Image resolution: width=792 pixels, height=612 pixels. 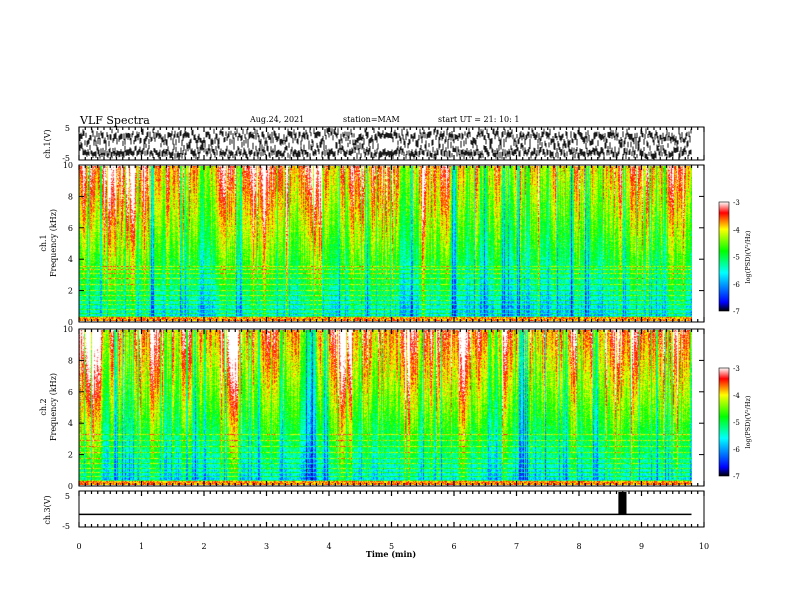 What do you see at coordinates (622, 503) in the screenshot?
I see `ch3-pulse-mark` at bounding box center [622, 503].